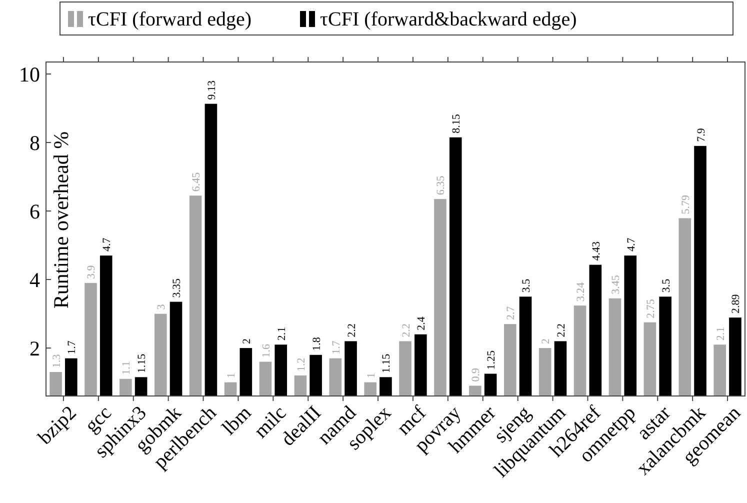 This screenshot has height=503, width=747. I want to click on legend-label: τCFI (forward edge), so click(170, 19).